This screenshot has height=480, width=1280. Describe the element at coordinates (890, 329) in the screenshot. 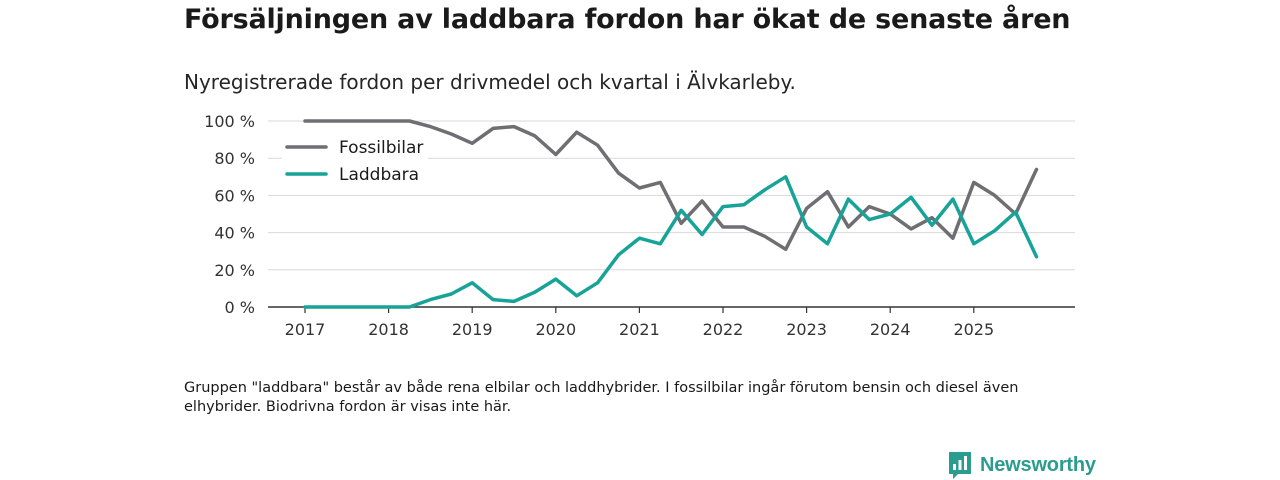

I see `x-tick-label: 2024` at that location.